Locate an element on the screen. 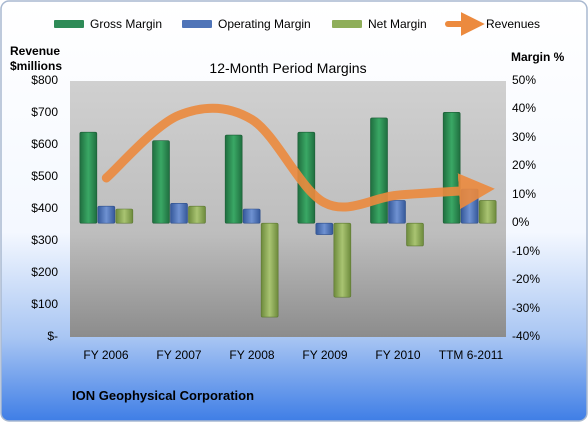 The height and width of the screenshot is (422, 588). legend-revenues: Revenues is located at coordinates (513, 24).